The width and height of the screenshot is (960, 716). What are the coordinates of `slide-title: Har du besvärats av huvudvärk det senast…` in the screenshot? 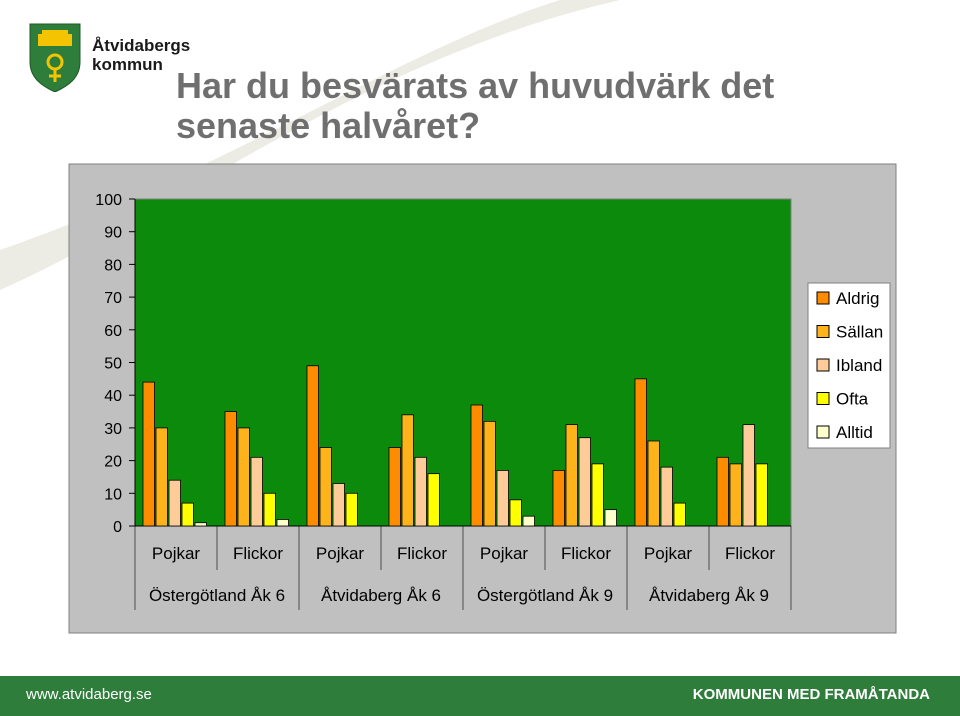 It's located at (475, 105).